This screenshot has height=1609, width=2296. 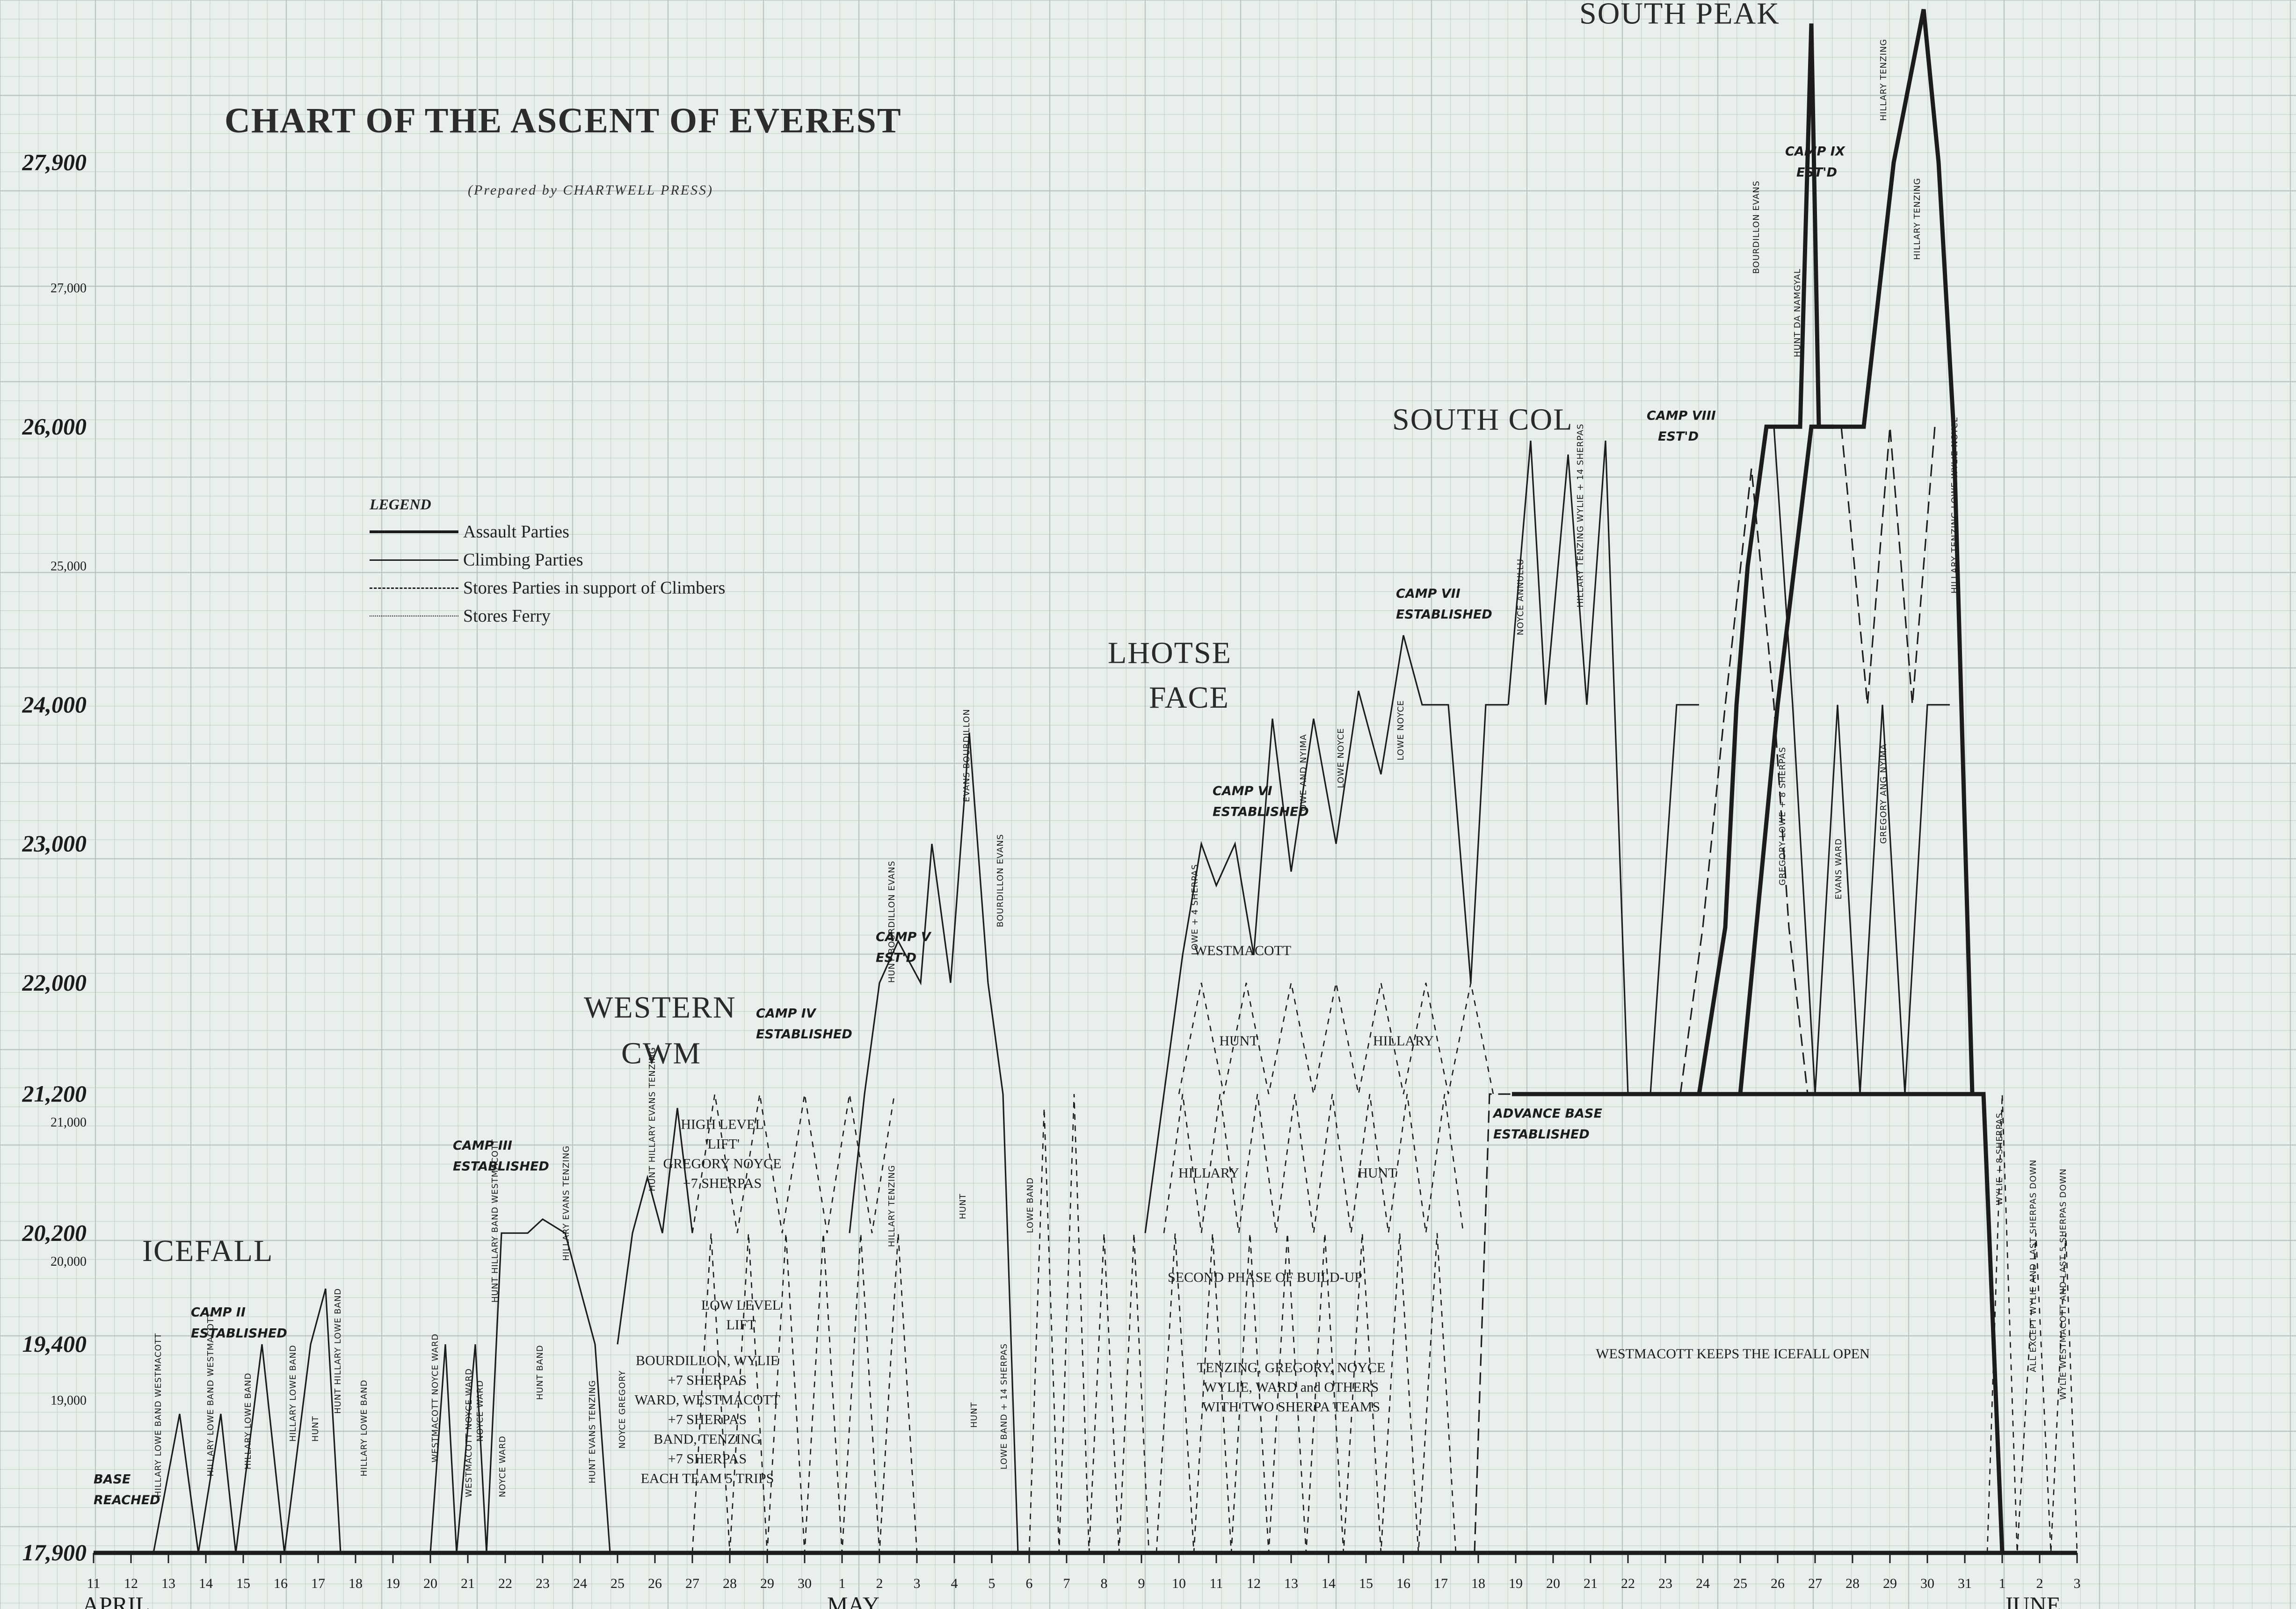 I want to click on x-tick-label: 12, so click(x=131, y=1583).